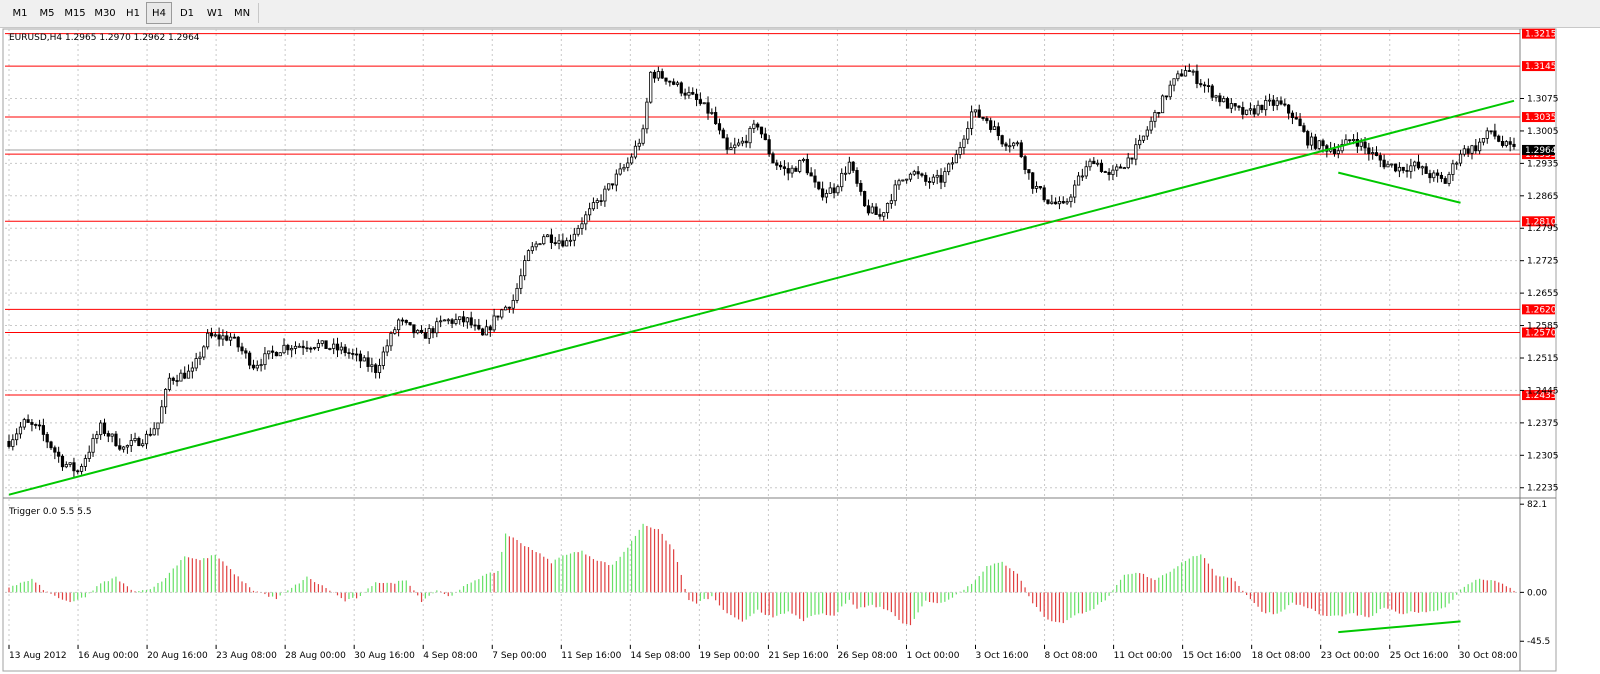 This screenshot has height=674, width=1600. I want to click on timeframe-h1-button: H1, so click(133, 13).